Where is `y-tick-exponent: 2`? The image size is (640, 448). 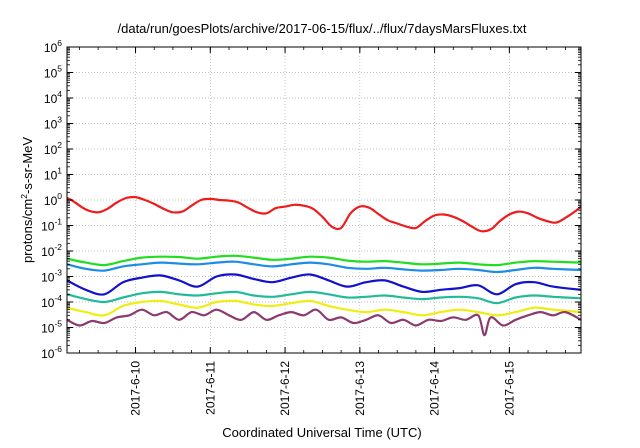
y-tick-exponent: 2 is located at coordinates (59, 145).